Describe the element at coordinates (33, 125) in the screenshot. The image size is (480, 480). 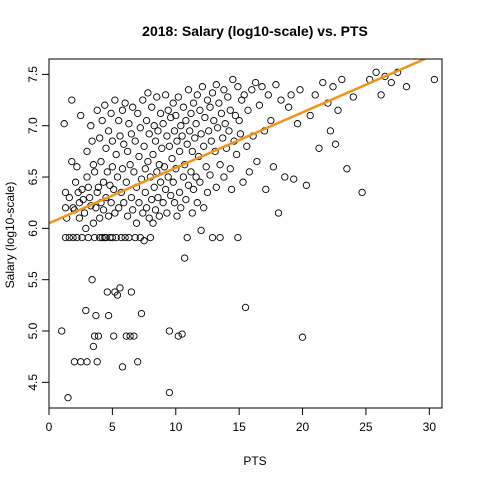
I see `y-tick-label: 7.0` at that location.